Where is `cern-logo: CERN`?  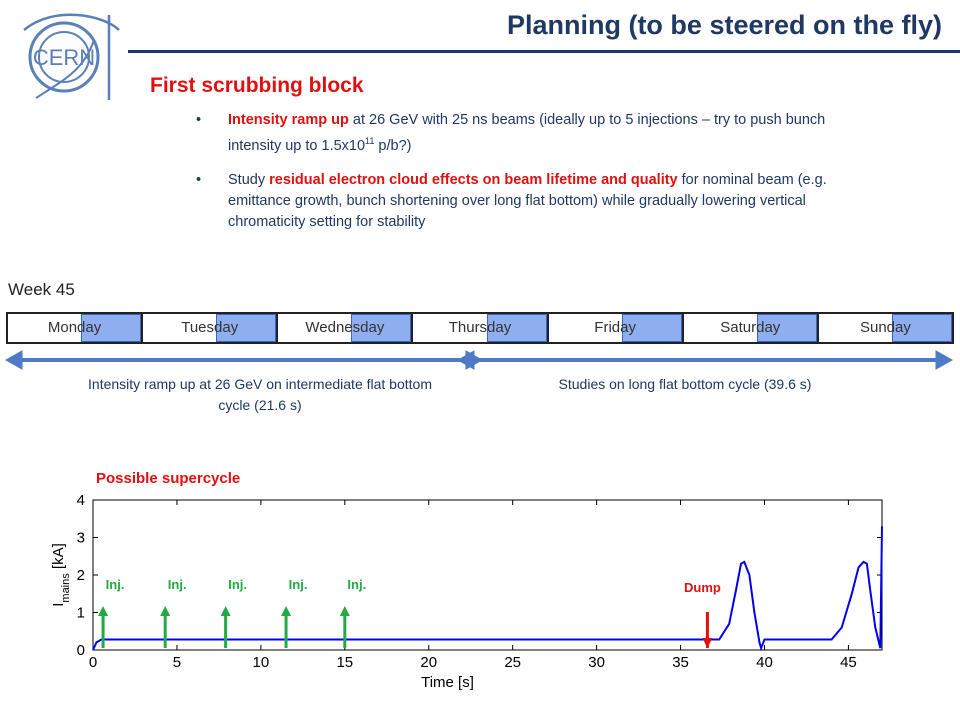
cern-logo: CERN is located at coordinates (71, 56).